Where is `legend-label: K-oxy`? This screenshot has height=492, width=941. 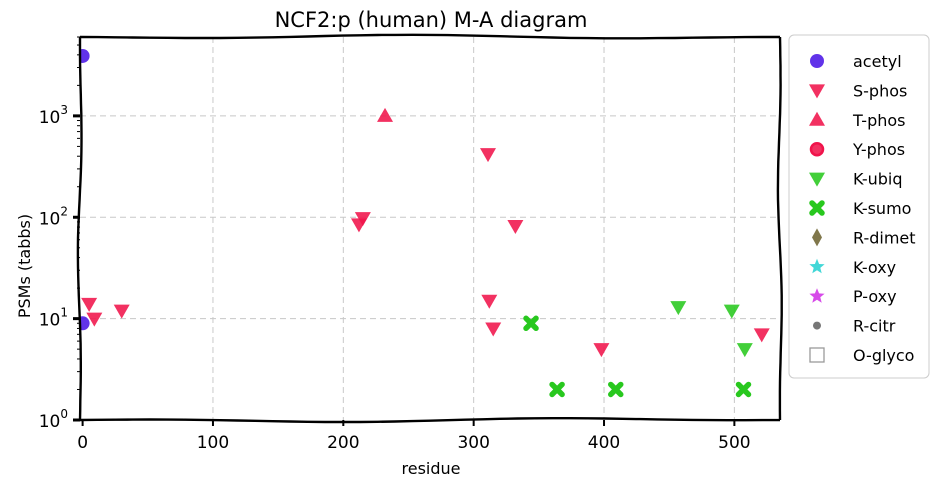
legend-label: K-oxy is located at coordinates (874, 267).